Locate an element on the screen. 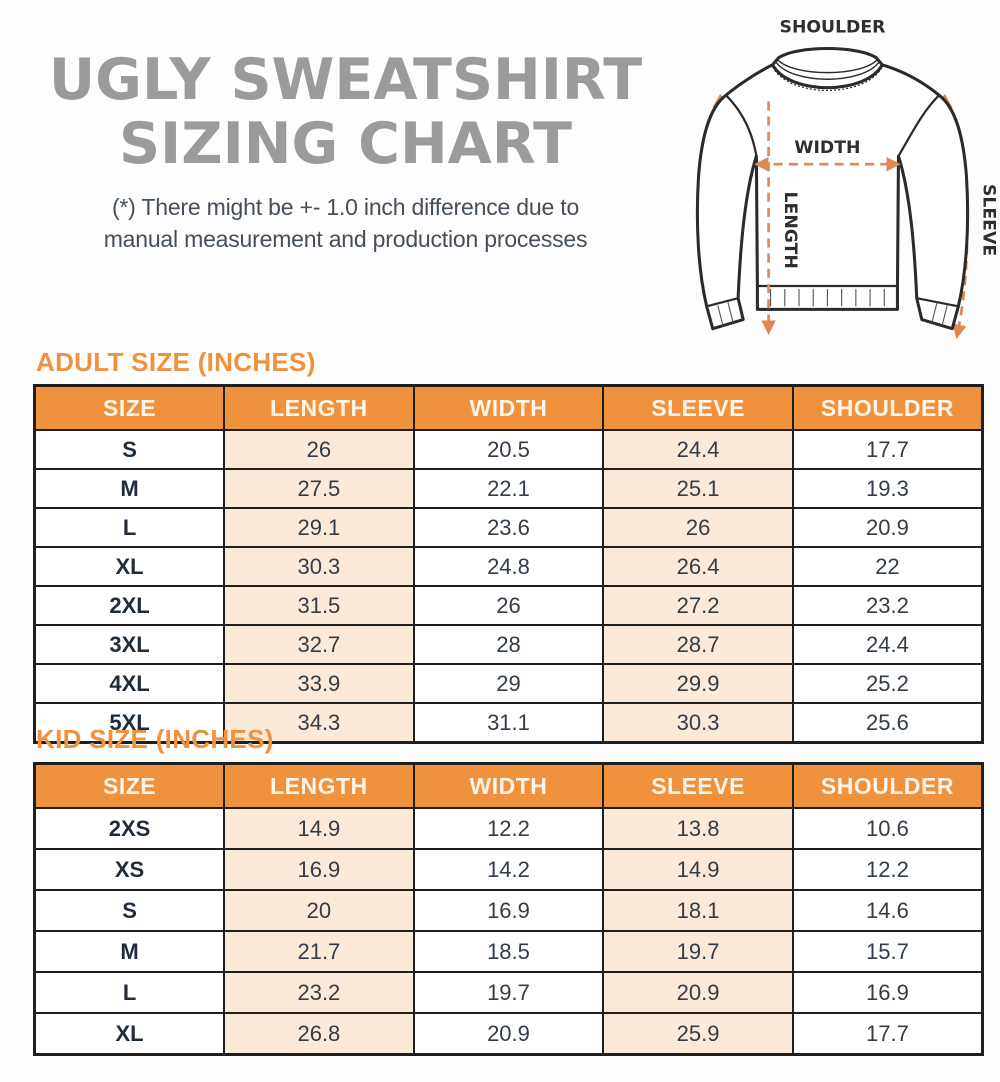 Image resolution: width=1000 pixels, height=1082 pixels. length-cell: 31.5 is located at coordinates (319, 605).